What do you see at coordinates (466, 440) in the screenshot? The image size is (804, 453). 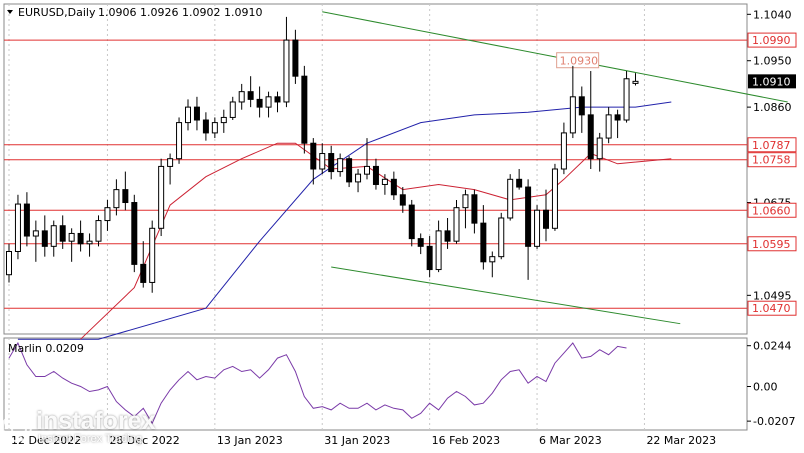 I see `x-tick-label: 16 Feb 2023` at bounding box center [466, 440].